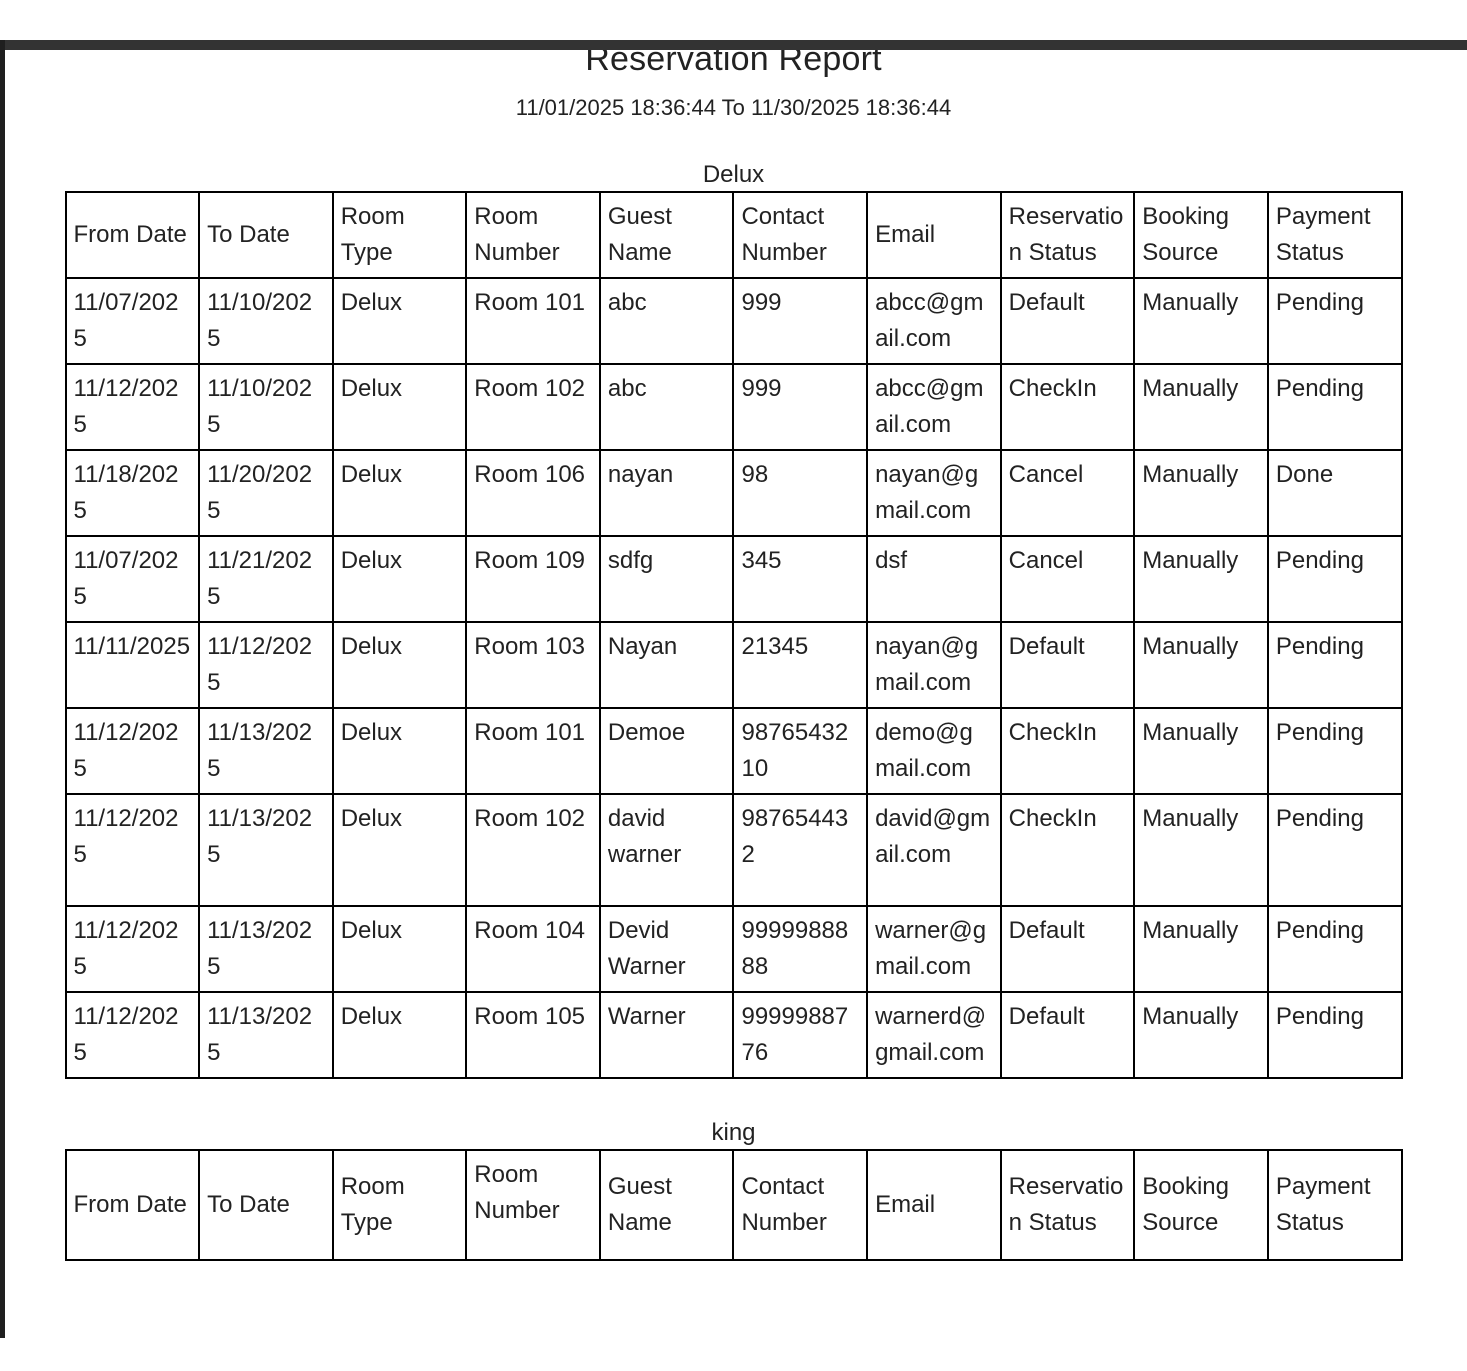 The height and width of the screenshot is (1371, 1467). What do you see at coordinates (934, 407) in the screenshot?
I see `table-cell: abcc@gmail.com` at bounding box center [934, 407].